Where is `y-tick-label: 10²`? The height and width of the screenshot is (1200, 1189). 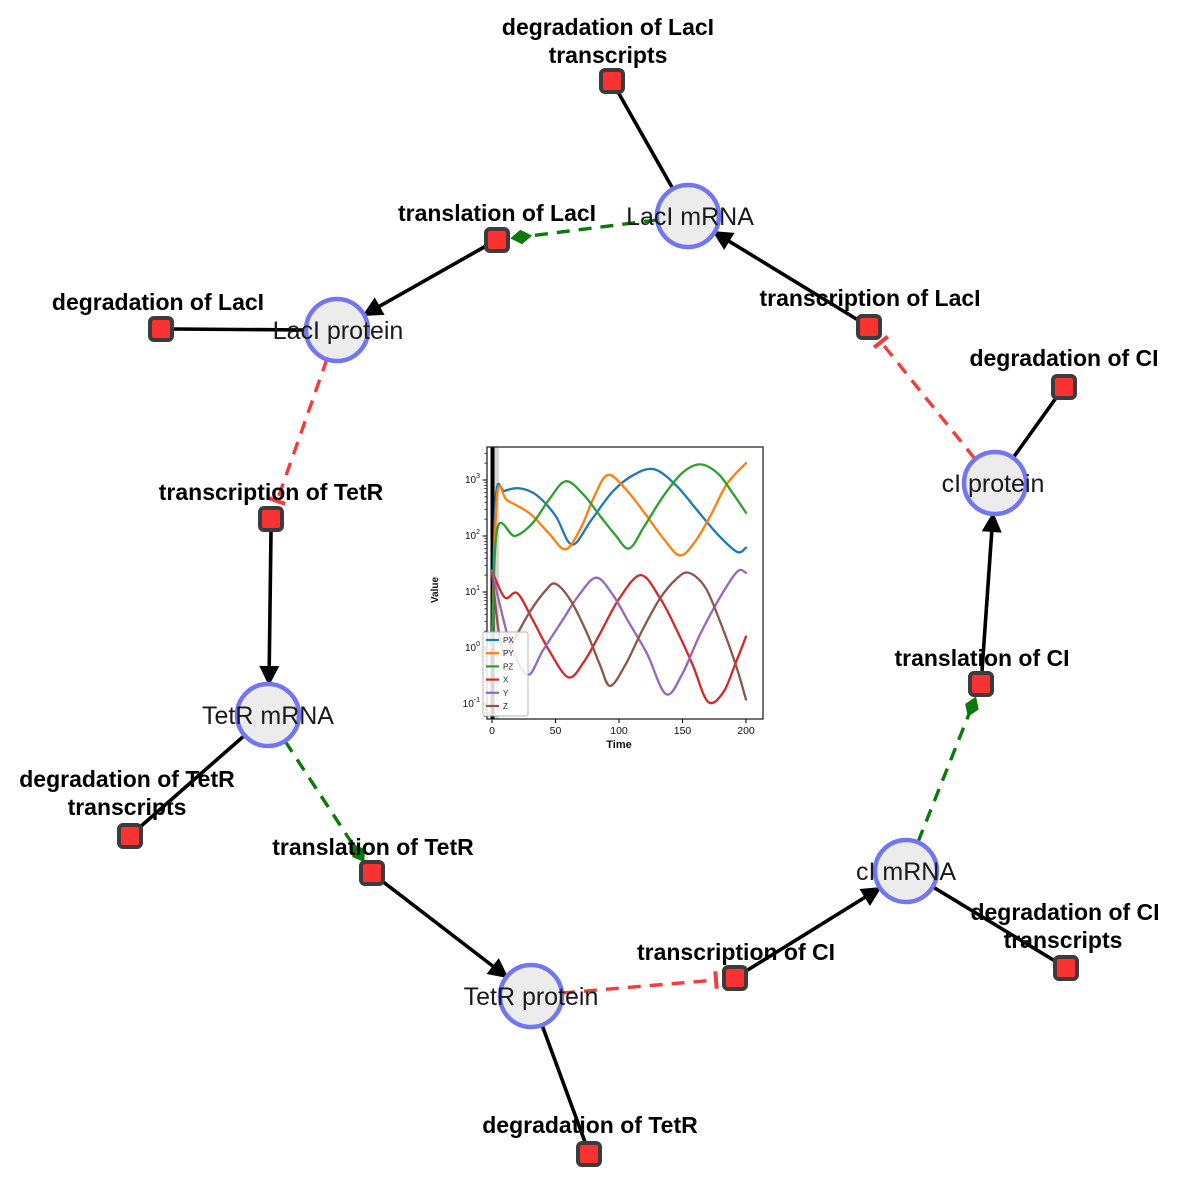 y-tick-label: 10² is located at coordinates (472, 535).